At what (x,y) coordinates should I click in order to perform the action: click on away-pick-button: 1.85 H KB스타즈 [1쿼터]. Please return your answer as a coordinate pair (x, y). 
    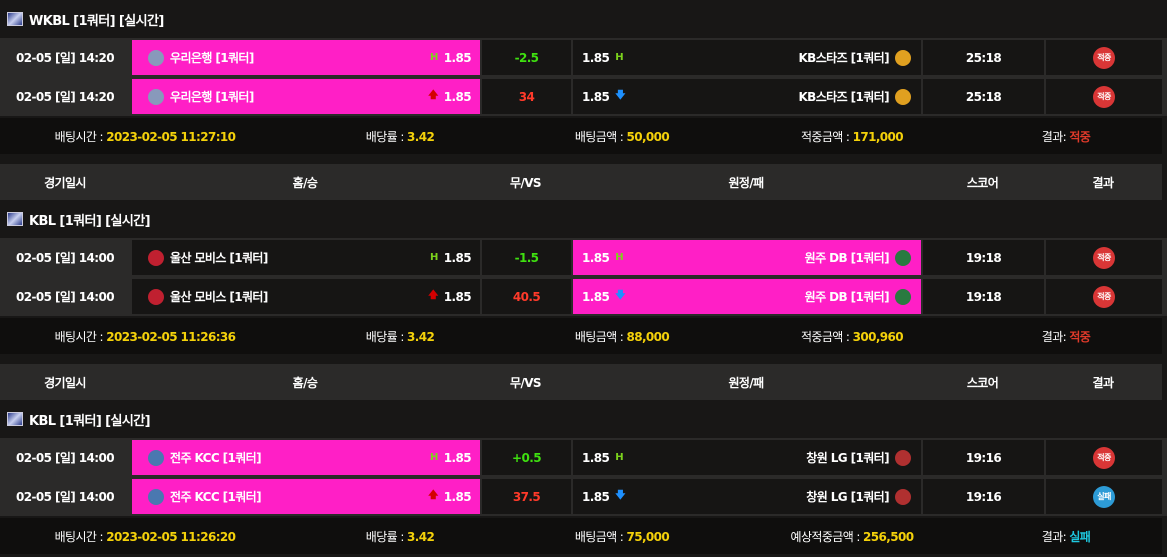
    Looking at the image, I should click on (747, 57).